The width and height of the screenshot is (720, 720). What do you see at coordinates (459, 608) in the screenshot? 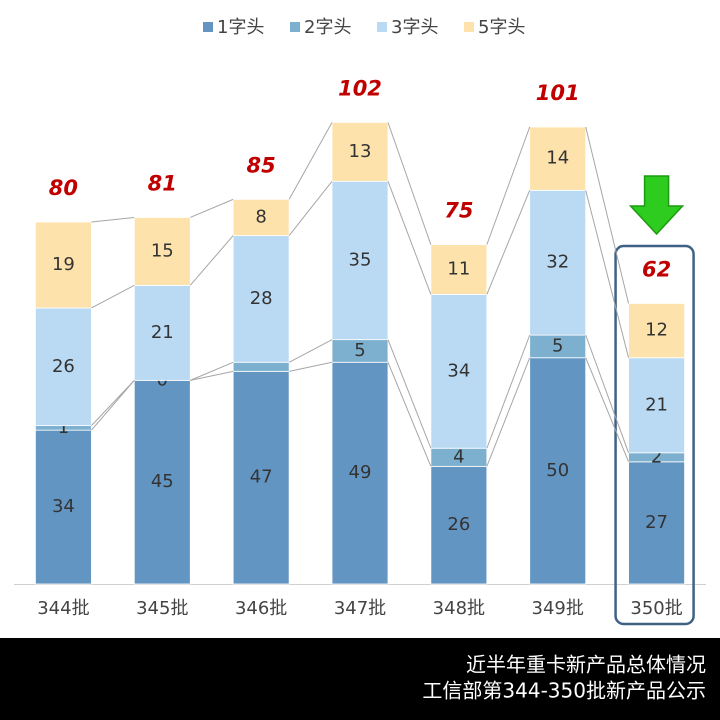
I see `x-tick-label: 348批` at bounding box center [459, 608].